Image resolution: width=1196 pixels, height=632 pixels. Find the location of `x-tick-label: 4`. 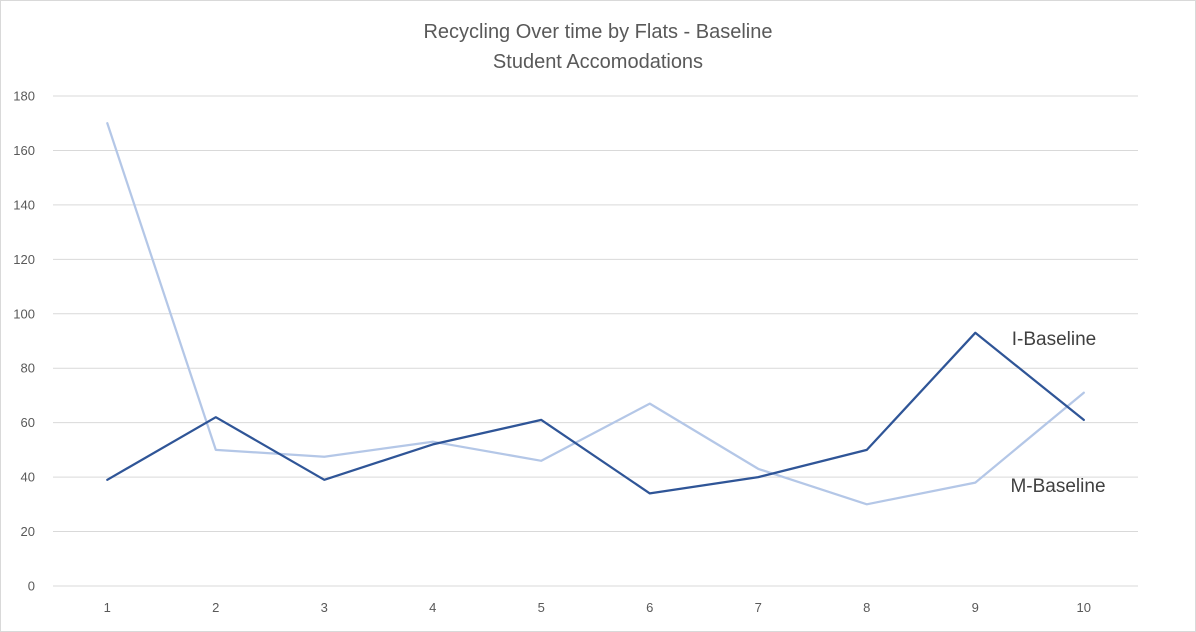

x-tick-label: 4 is located at coordinates (432, 607).